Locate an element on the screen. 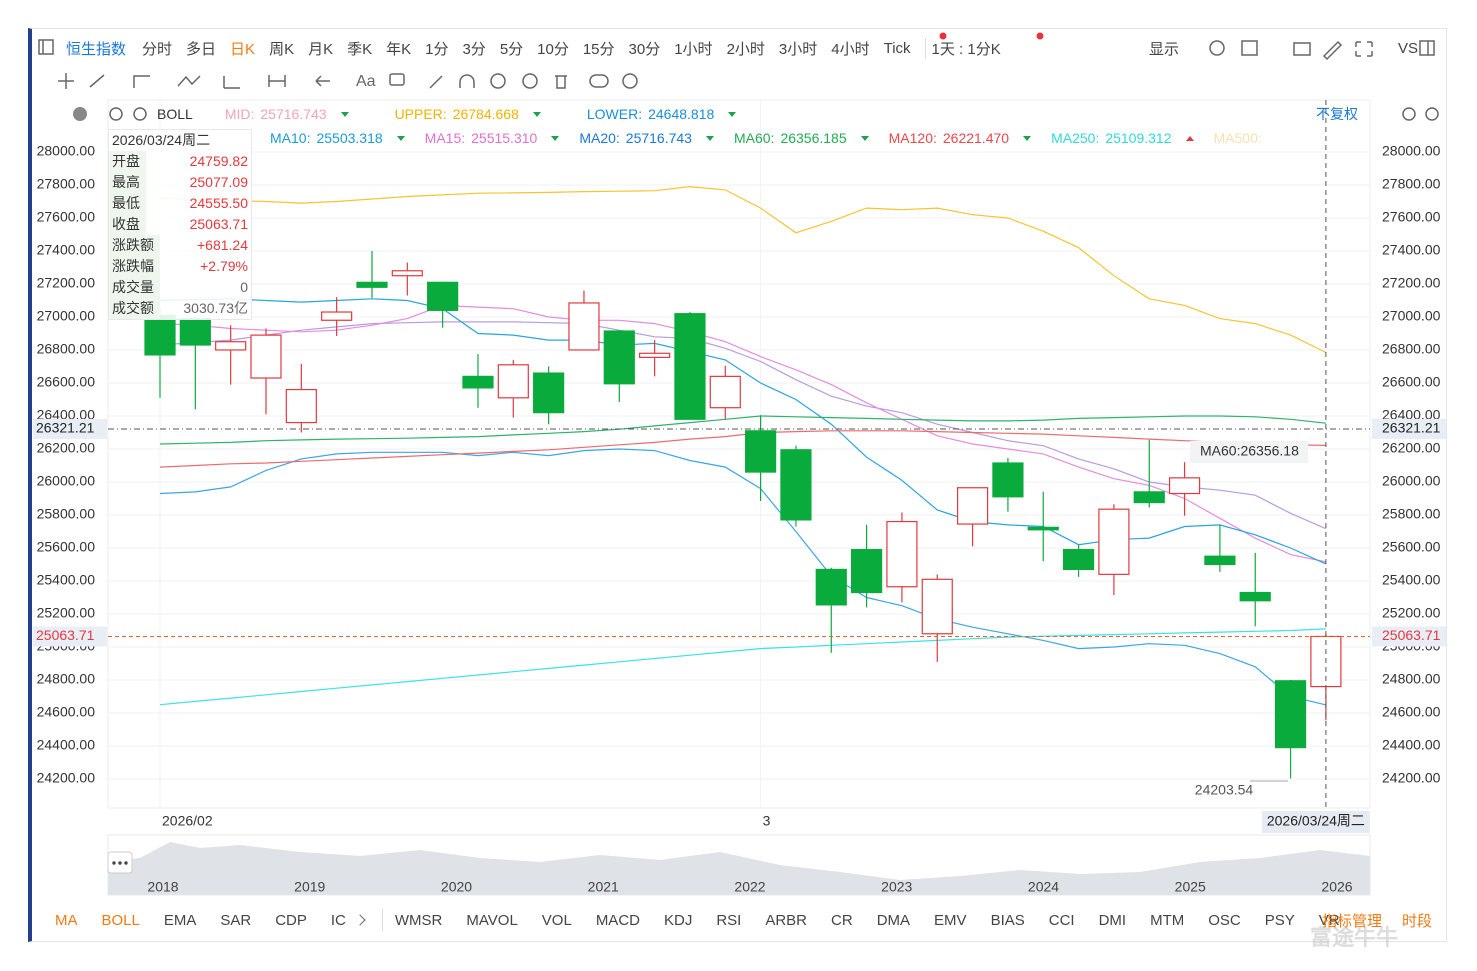 Image resolution: width=1477 pixels, height=971 pixels. y-tick-label: 26800.00 is located at coordinates (66, 349).